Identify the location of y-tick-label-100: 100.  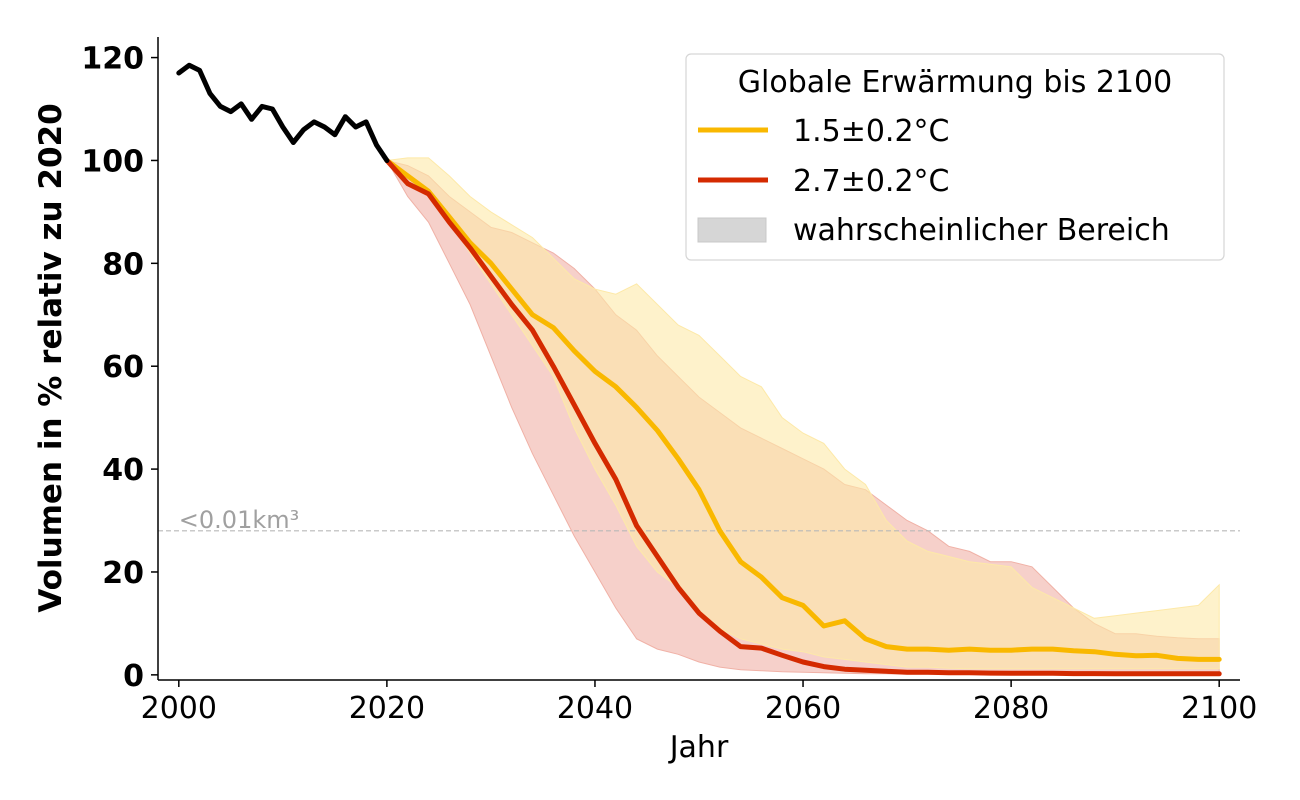
(112, 161).